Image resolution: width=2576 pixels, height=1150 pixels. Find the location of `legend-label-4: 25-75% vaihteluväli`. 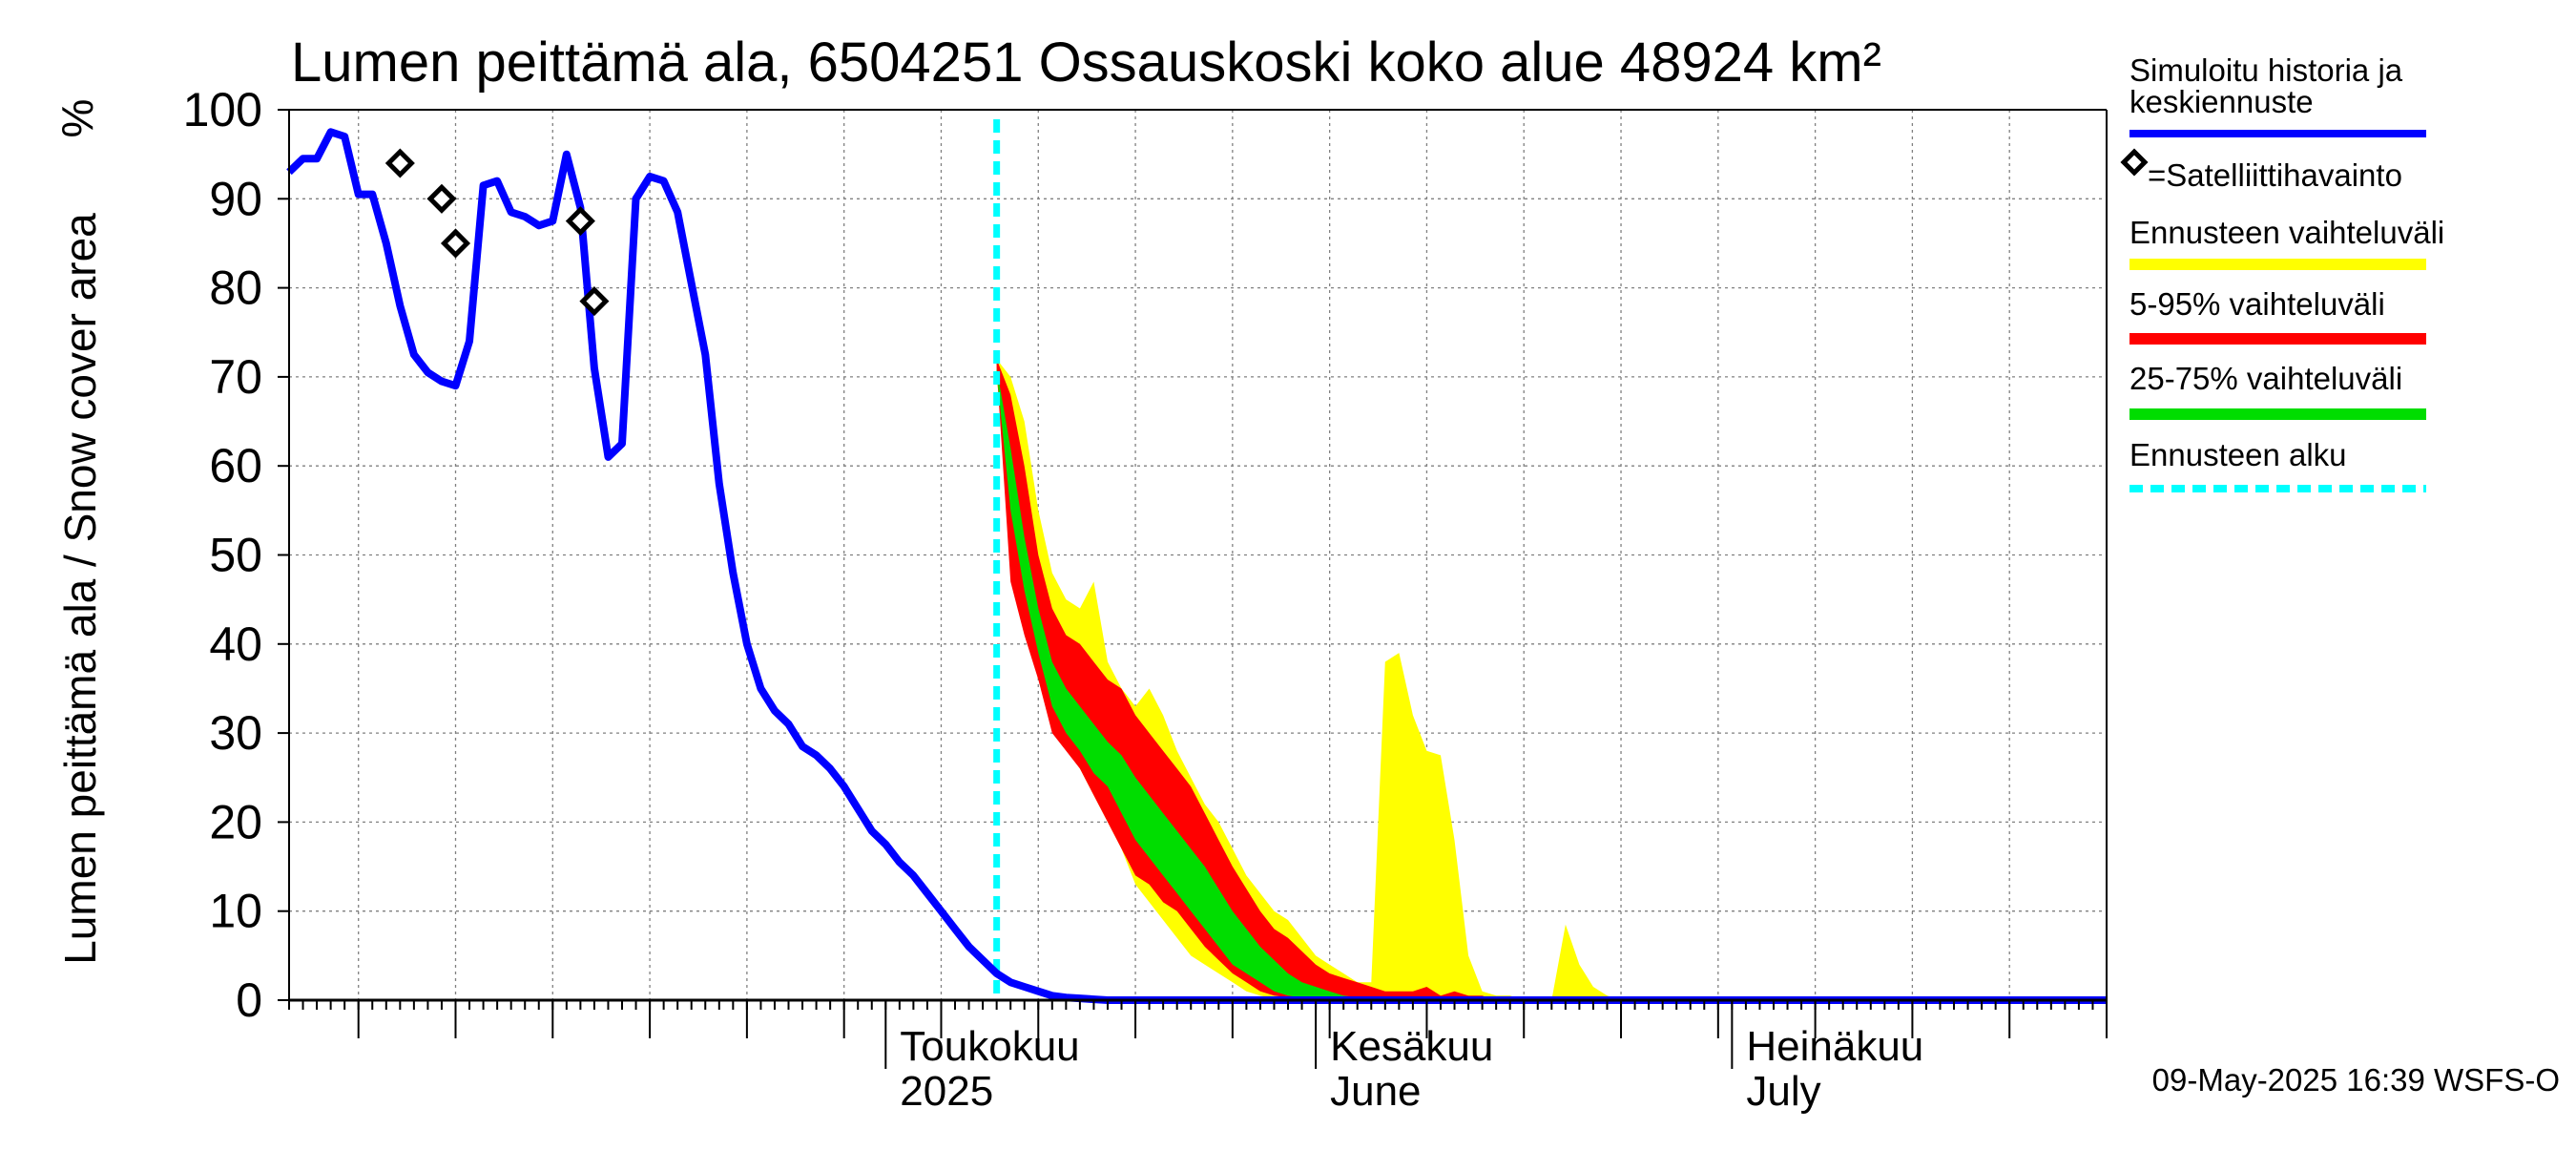

legend-label-4: 25-75% vaihteluväli is located at coordinates (2265, 378).